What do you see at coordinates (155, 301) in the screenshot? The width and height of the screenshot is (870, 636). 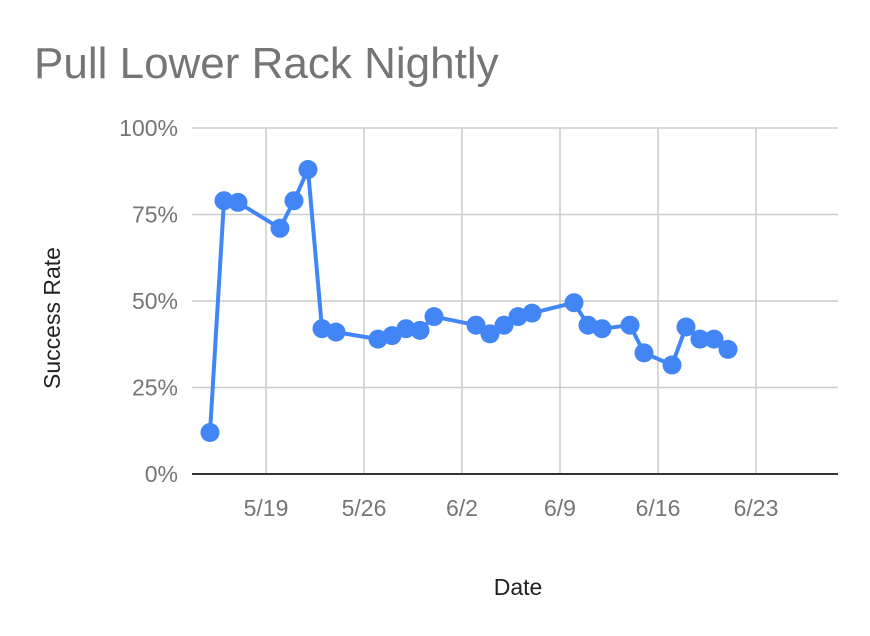 I see `y-tick-label: 50%` at bounding box center [155, 301].